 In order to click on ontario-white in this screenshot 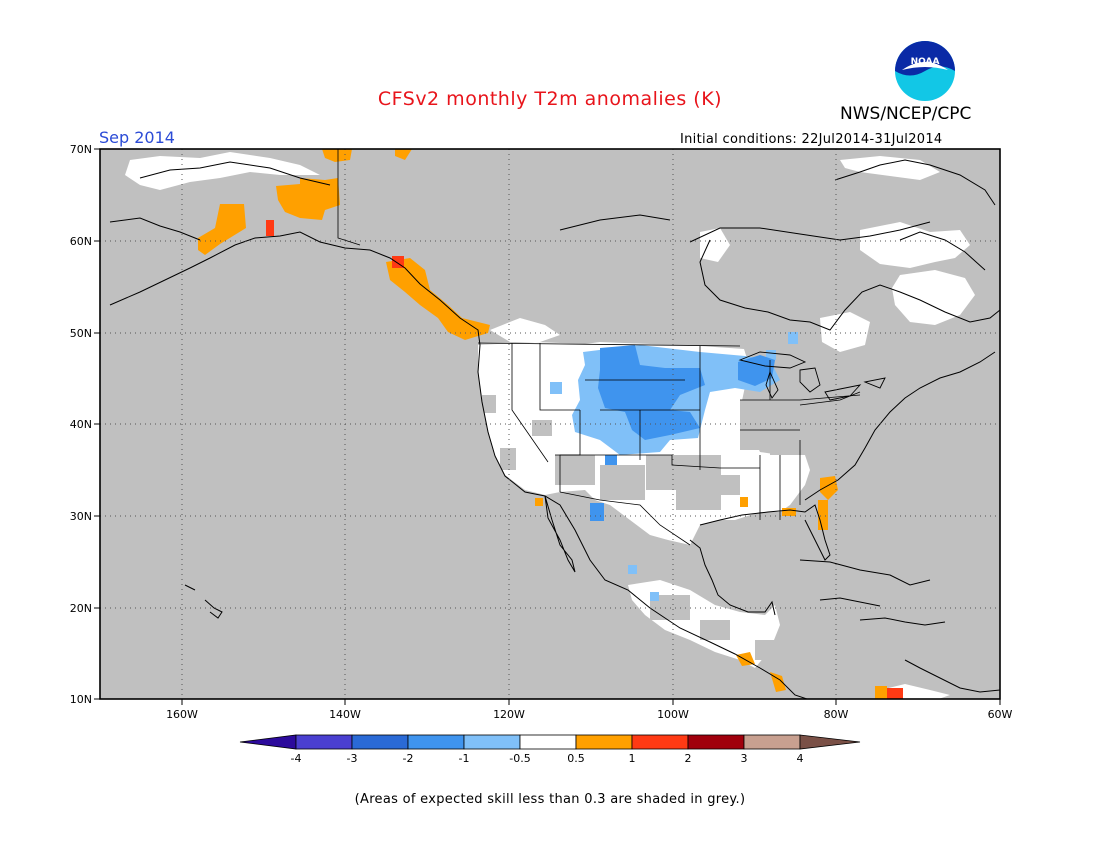, I will do `click(845, 332)`.